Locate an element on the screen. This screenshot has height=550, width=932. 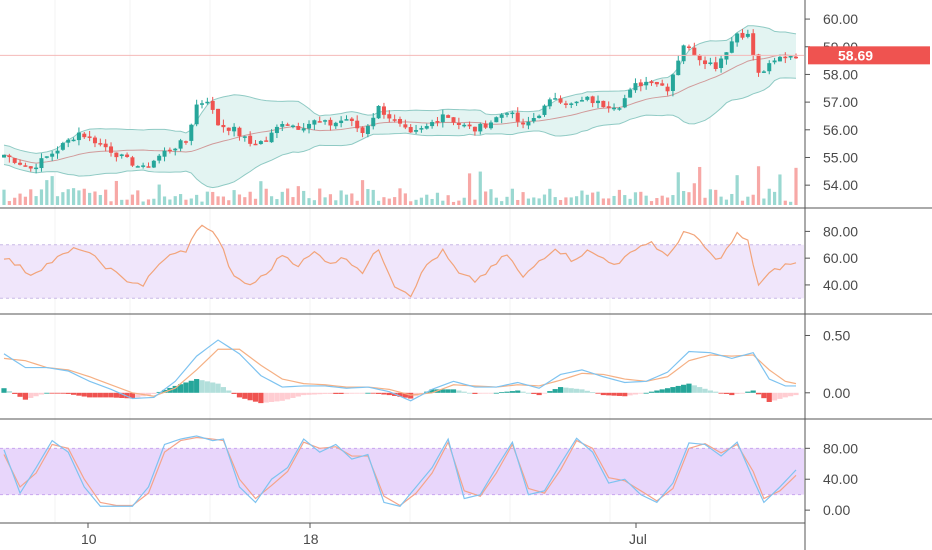
price-tick-label: 54.00 is located at coordinates (840, 185).